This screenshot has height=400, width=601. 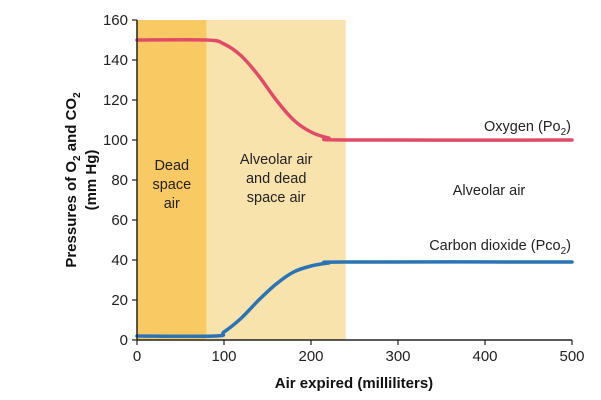 I want to click on y-tick-label-40: 40, so click(x=119, y=260).